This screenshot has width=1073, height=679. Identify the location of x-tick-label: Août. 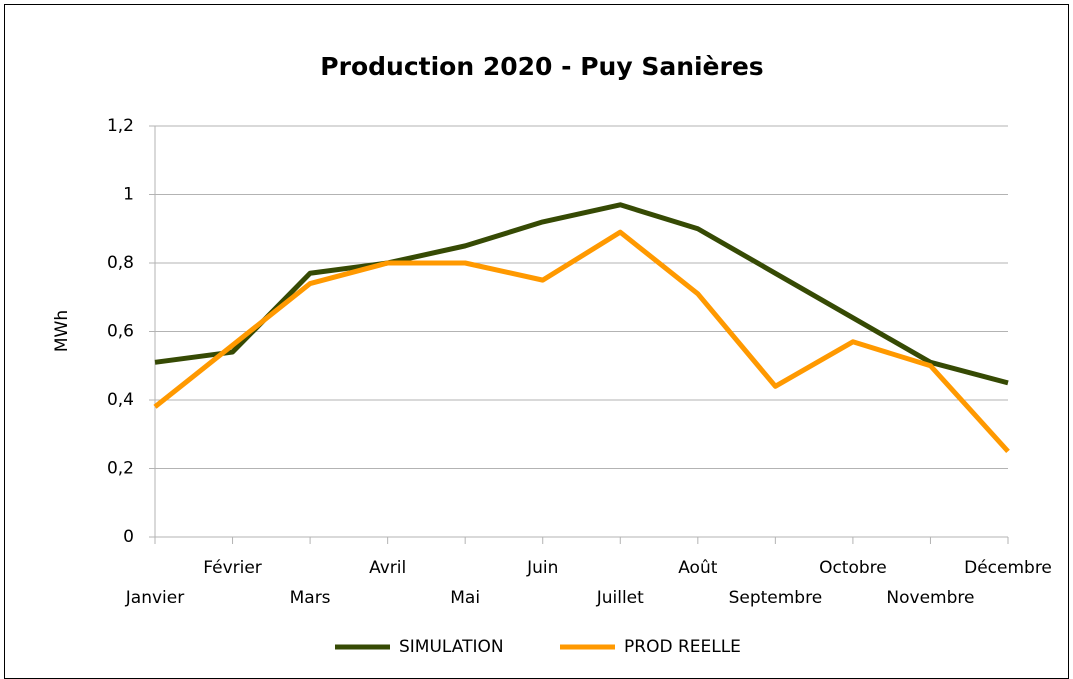
(698, 568).